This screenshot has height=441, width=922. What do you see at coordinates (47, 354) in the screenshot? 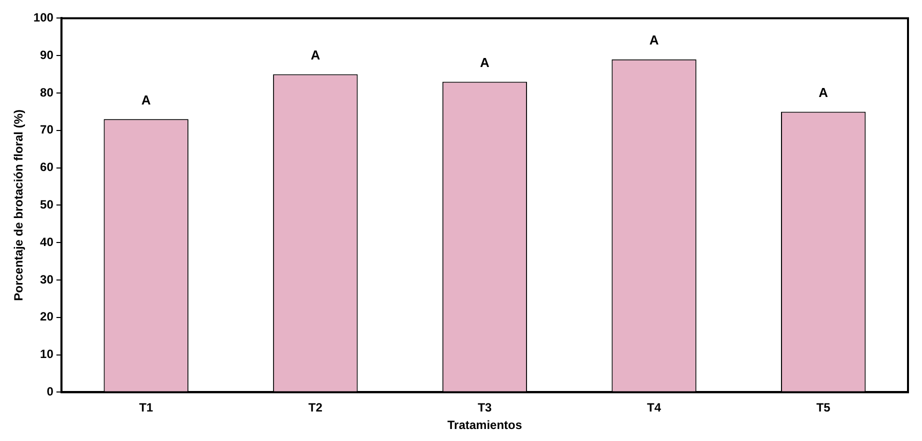
I see `y-tick-label: 10` at bounding box center [47, 354].